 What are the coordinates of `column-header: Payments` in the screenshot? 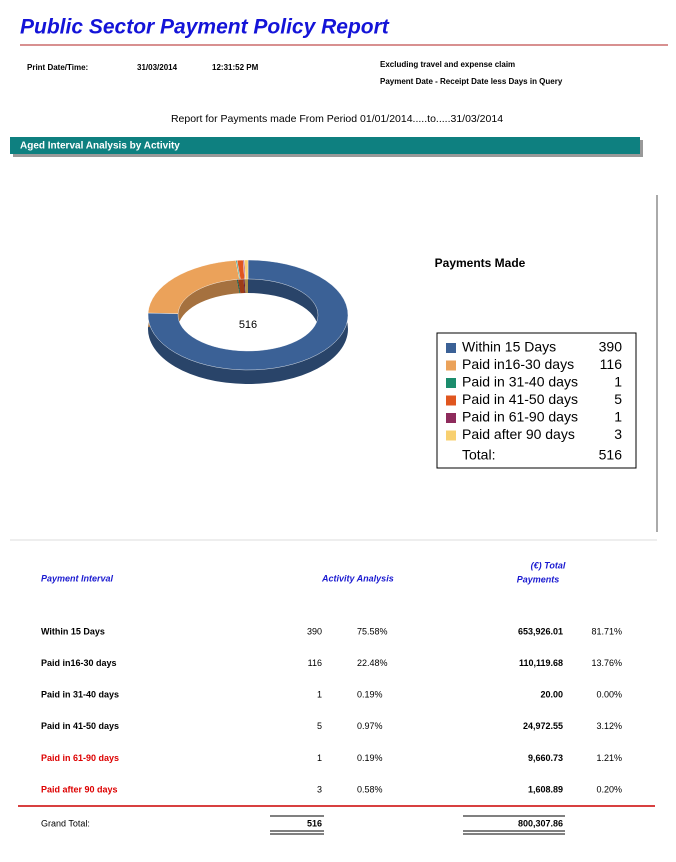 It's located at (538, 579).